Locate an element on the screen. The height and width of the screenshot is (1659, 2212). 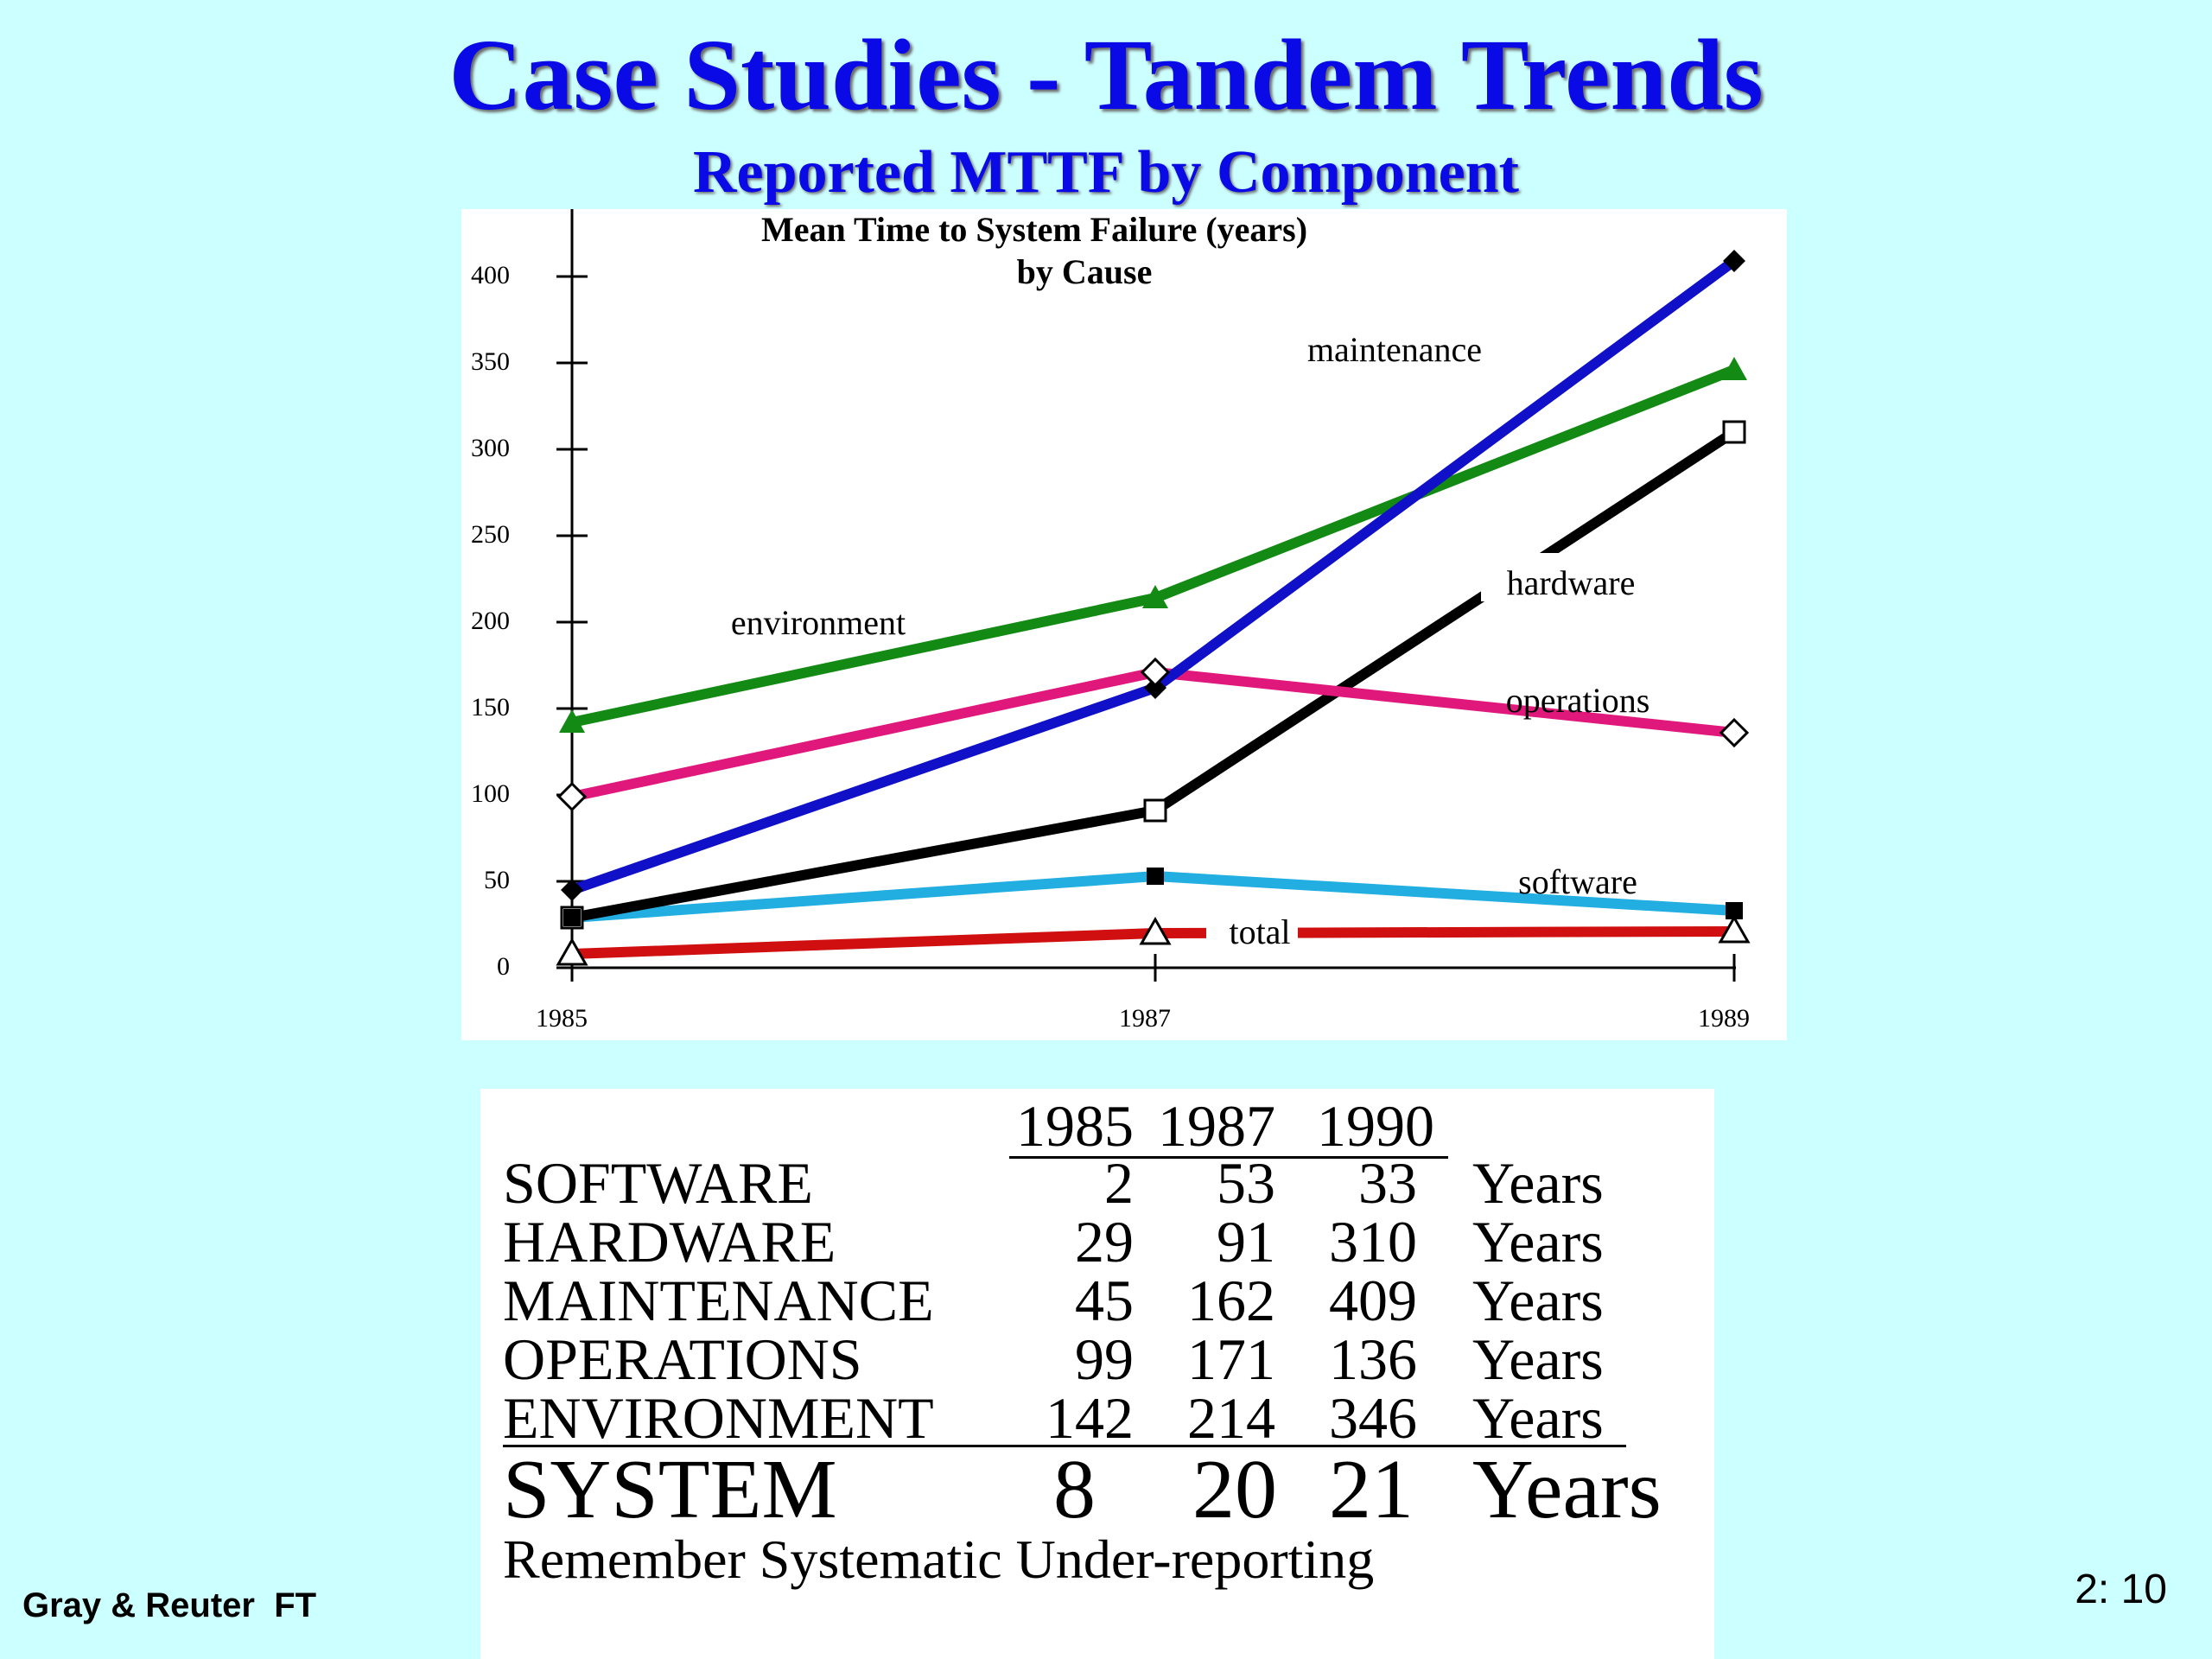
footer-authors: Gray & Reuter FT is located at coordinates (169, 1605).